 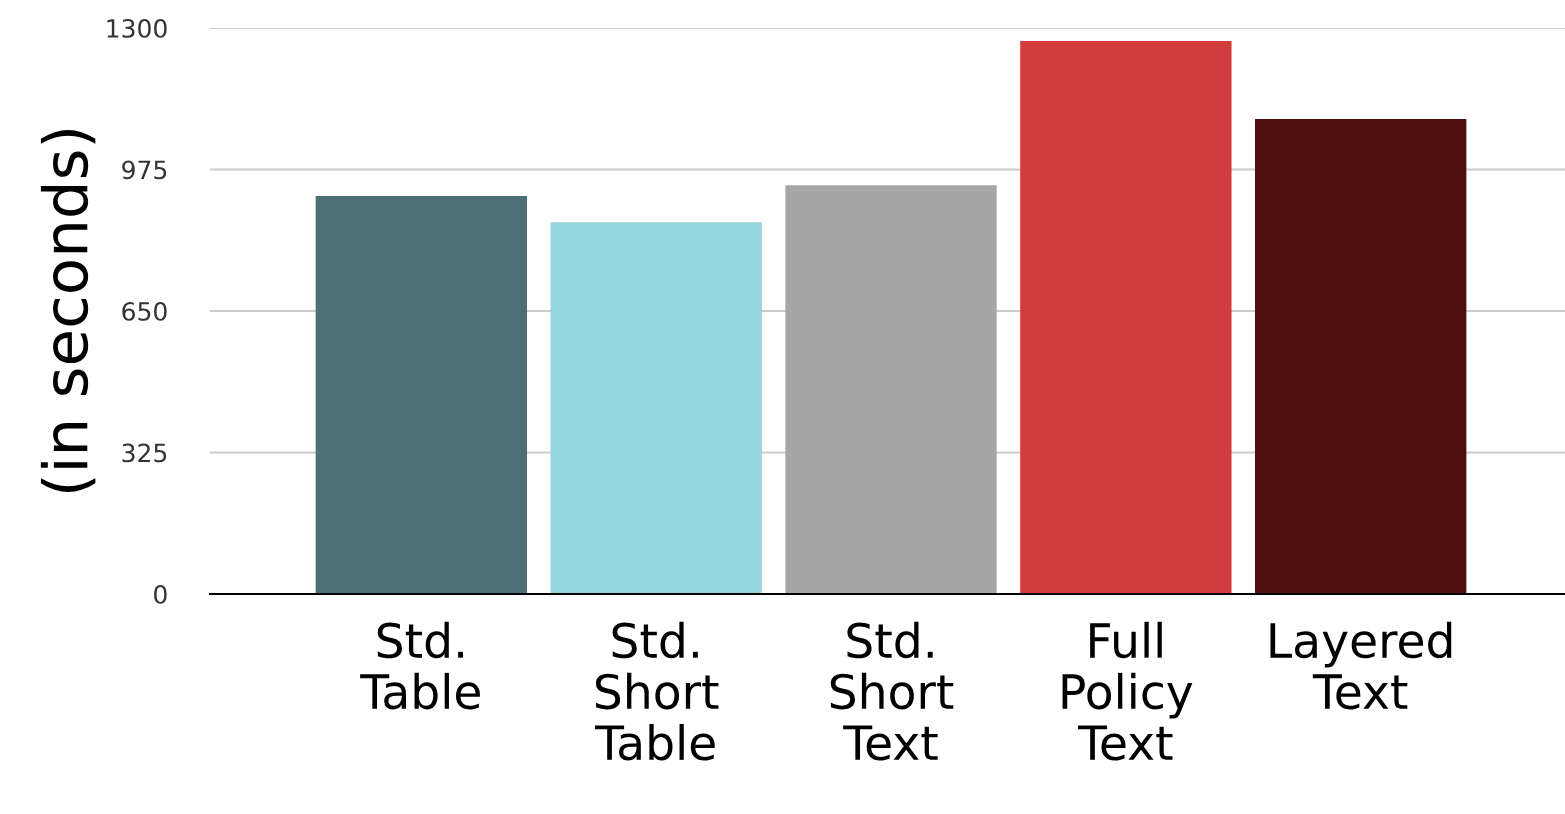 I want to click on y-tick-label: 975, so click(x=144, y=170).